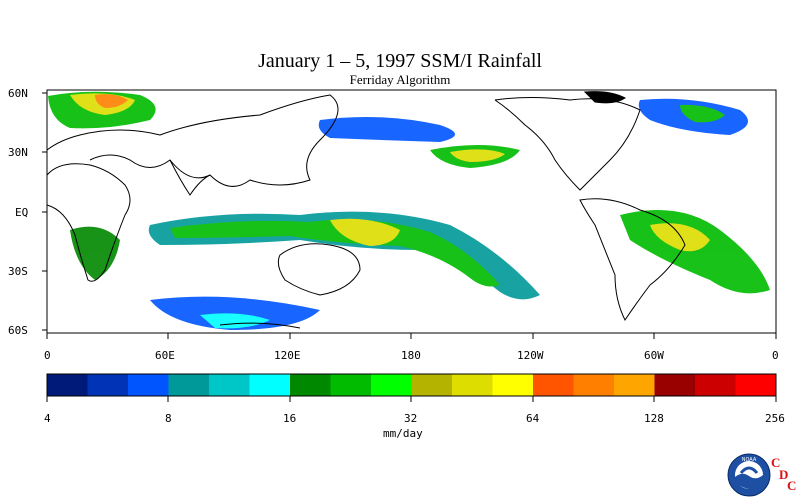 Image resolution: width=800 pixels, height=500 pixels. What do you see at coordinates (749, 460) in the screenshot?
I see `svg-text: NOAA` at bounding box center [749, 460].